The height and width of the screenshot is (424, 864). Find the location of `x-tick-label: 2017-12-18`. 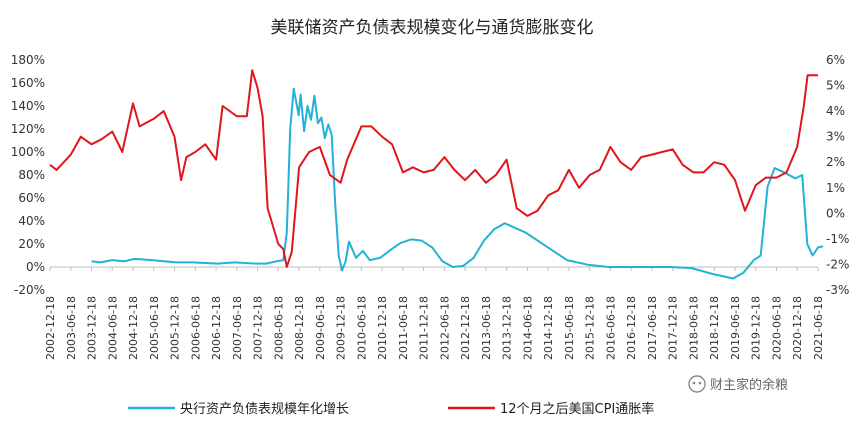

x-tick-label: 2017-12-18 is located at coordinates (673, 328).